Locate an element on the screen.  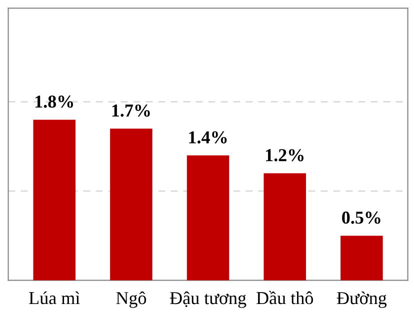
data-label: 1.4% is located at coordinates (208, 137).